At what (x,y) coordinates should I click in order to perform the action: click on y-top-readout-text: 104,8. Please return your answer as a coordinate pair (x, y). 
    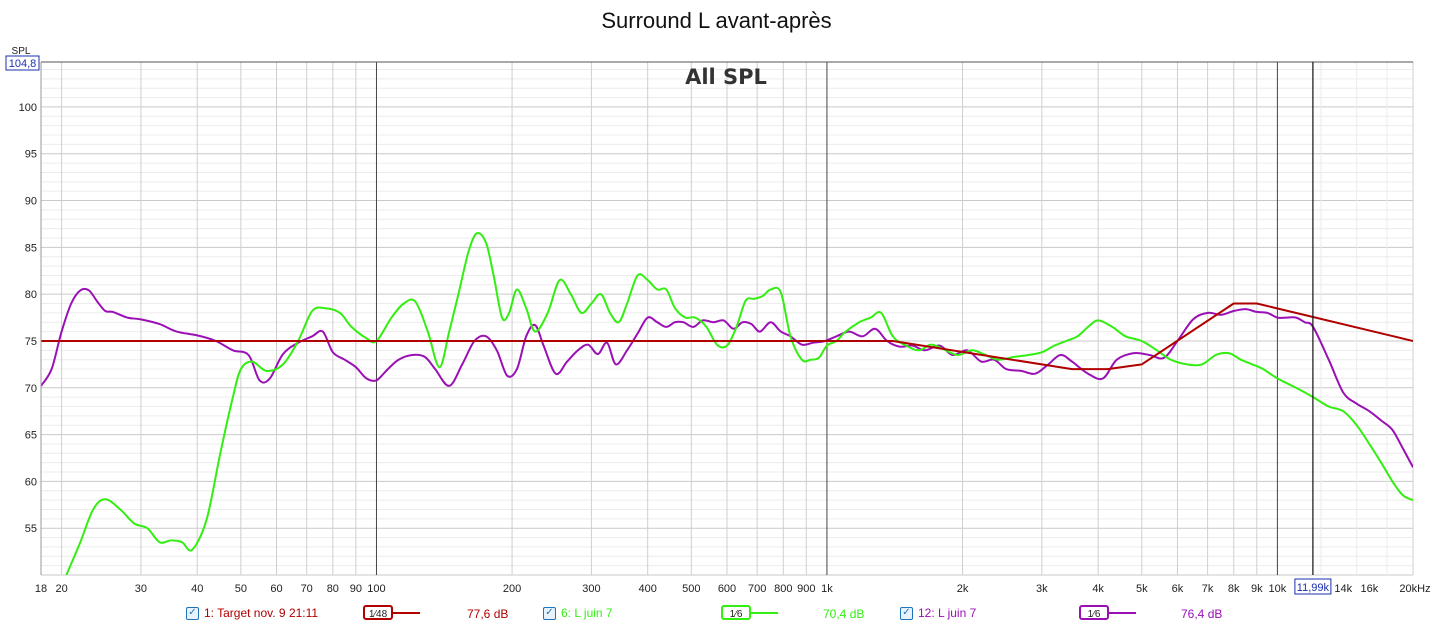
    Looking at the image, I should click on (23, 64).